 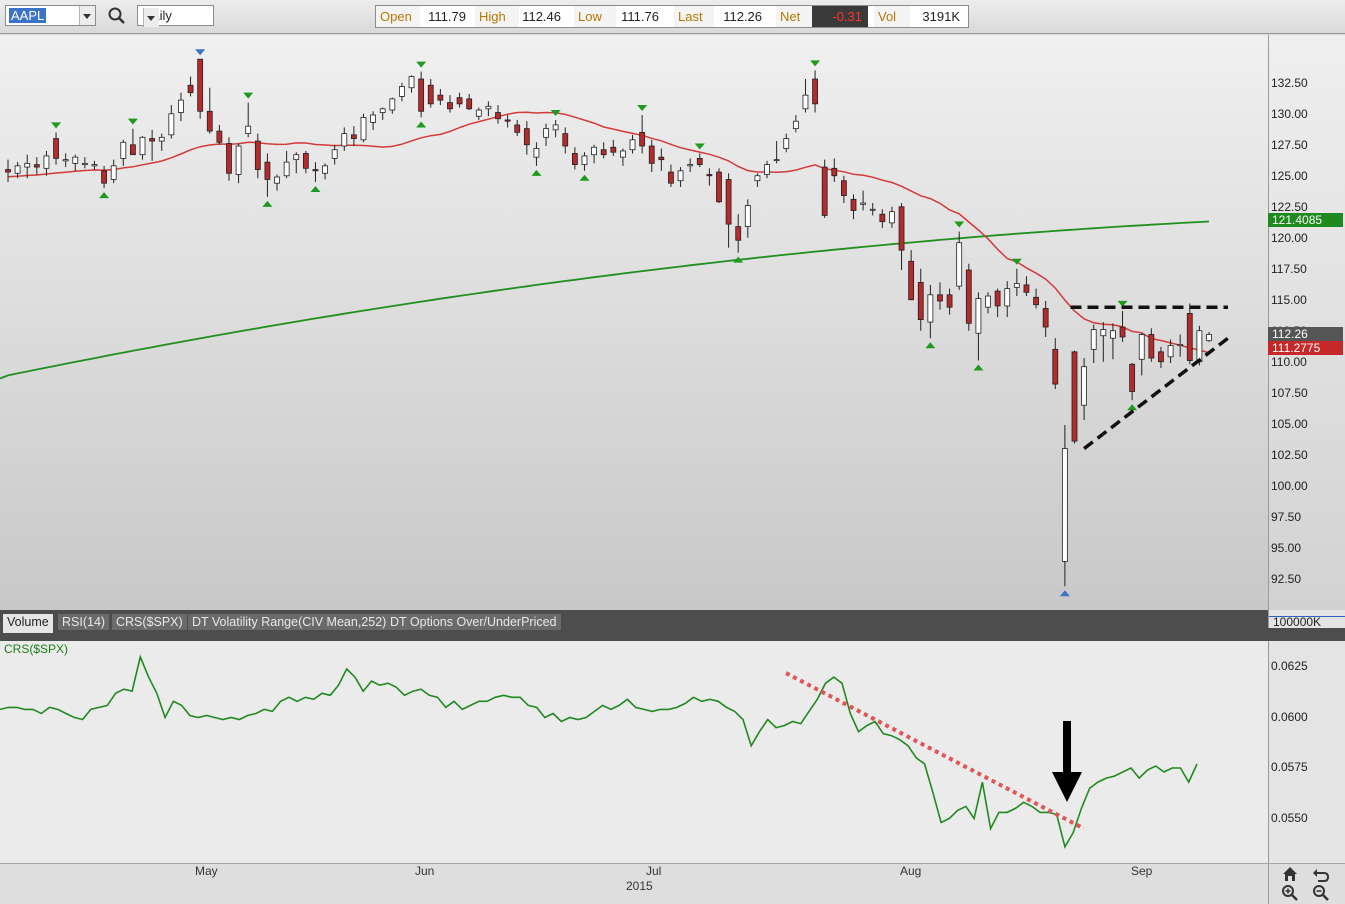 What do you see at coordinates (1289, 817) in the screenshot?
I see `crs-axis-tick: 0.0550` at bounding box center [1289, 817].